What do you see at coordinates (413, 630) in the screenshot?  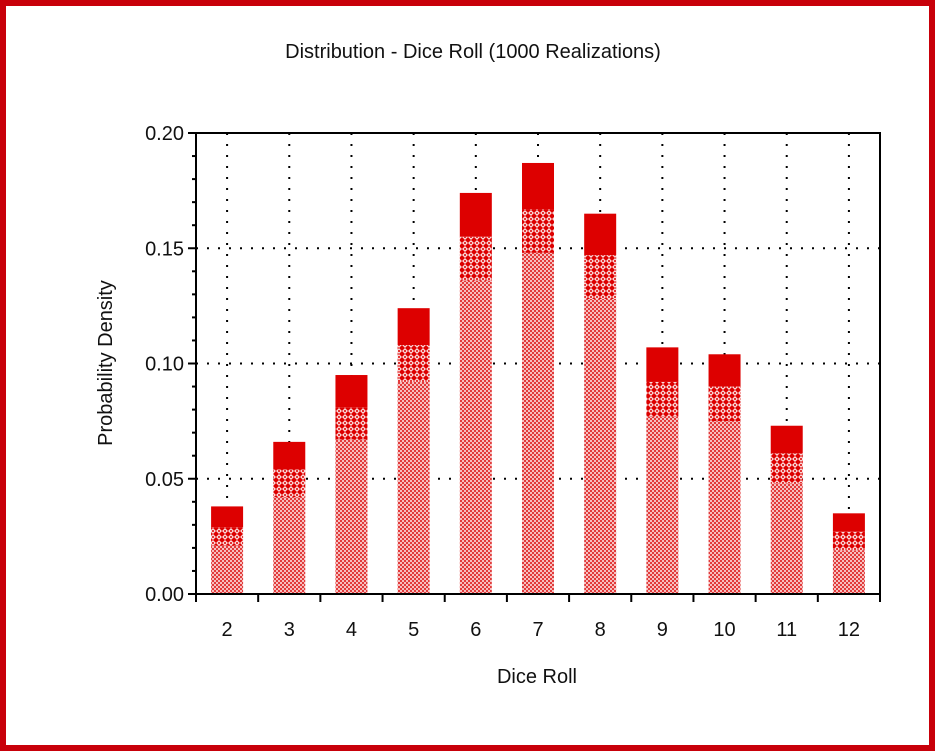 I see `x-tick-label: 5` at bounding box center [413, 630].